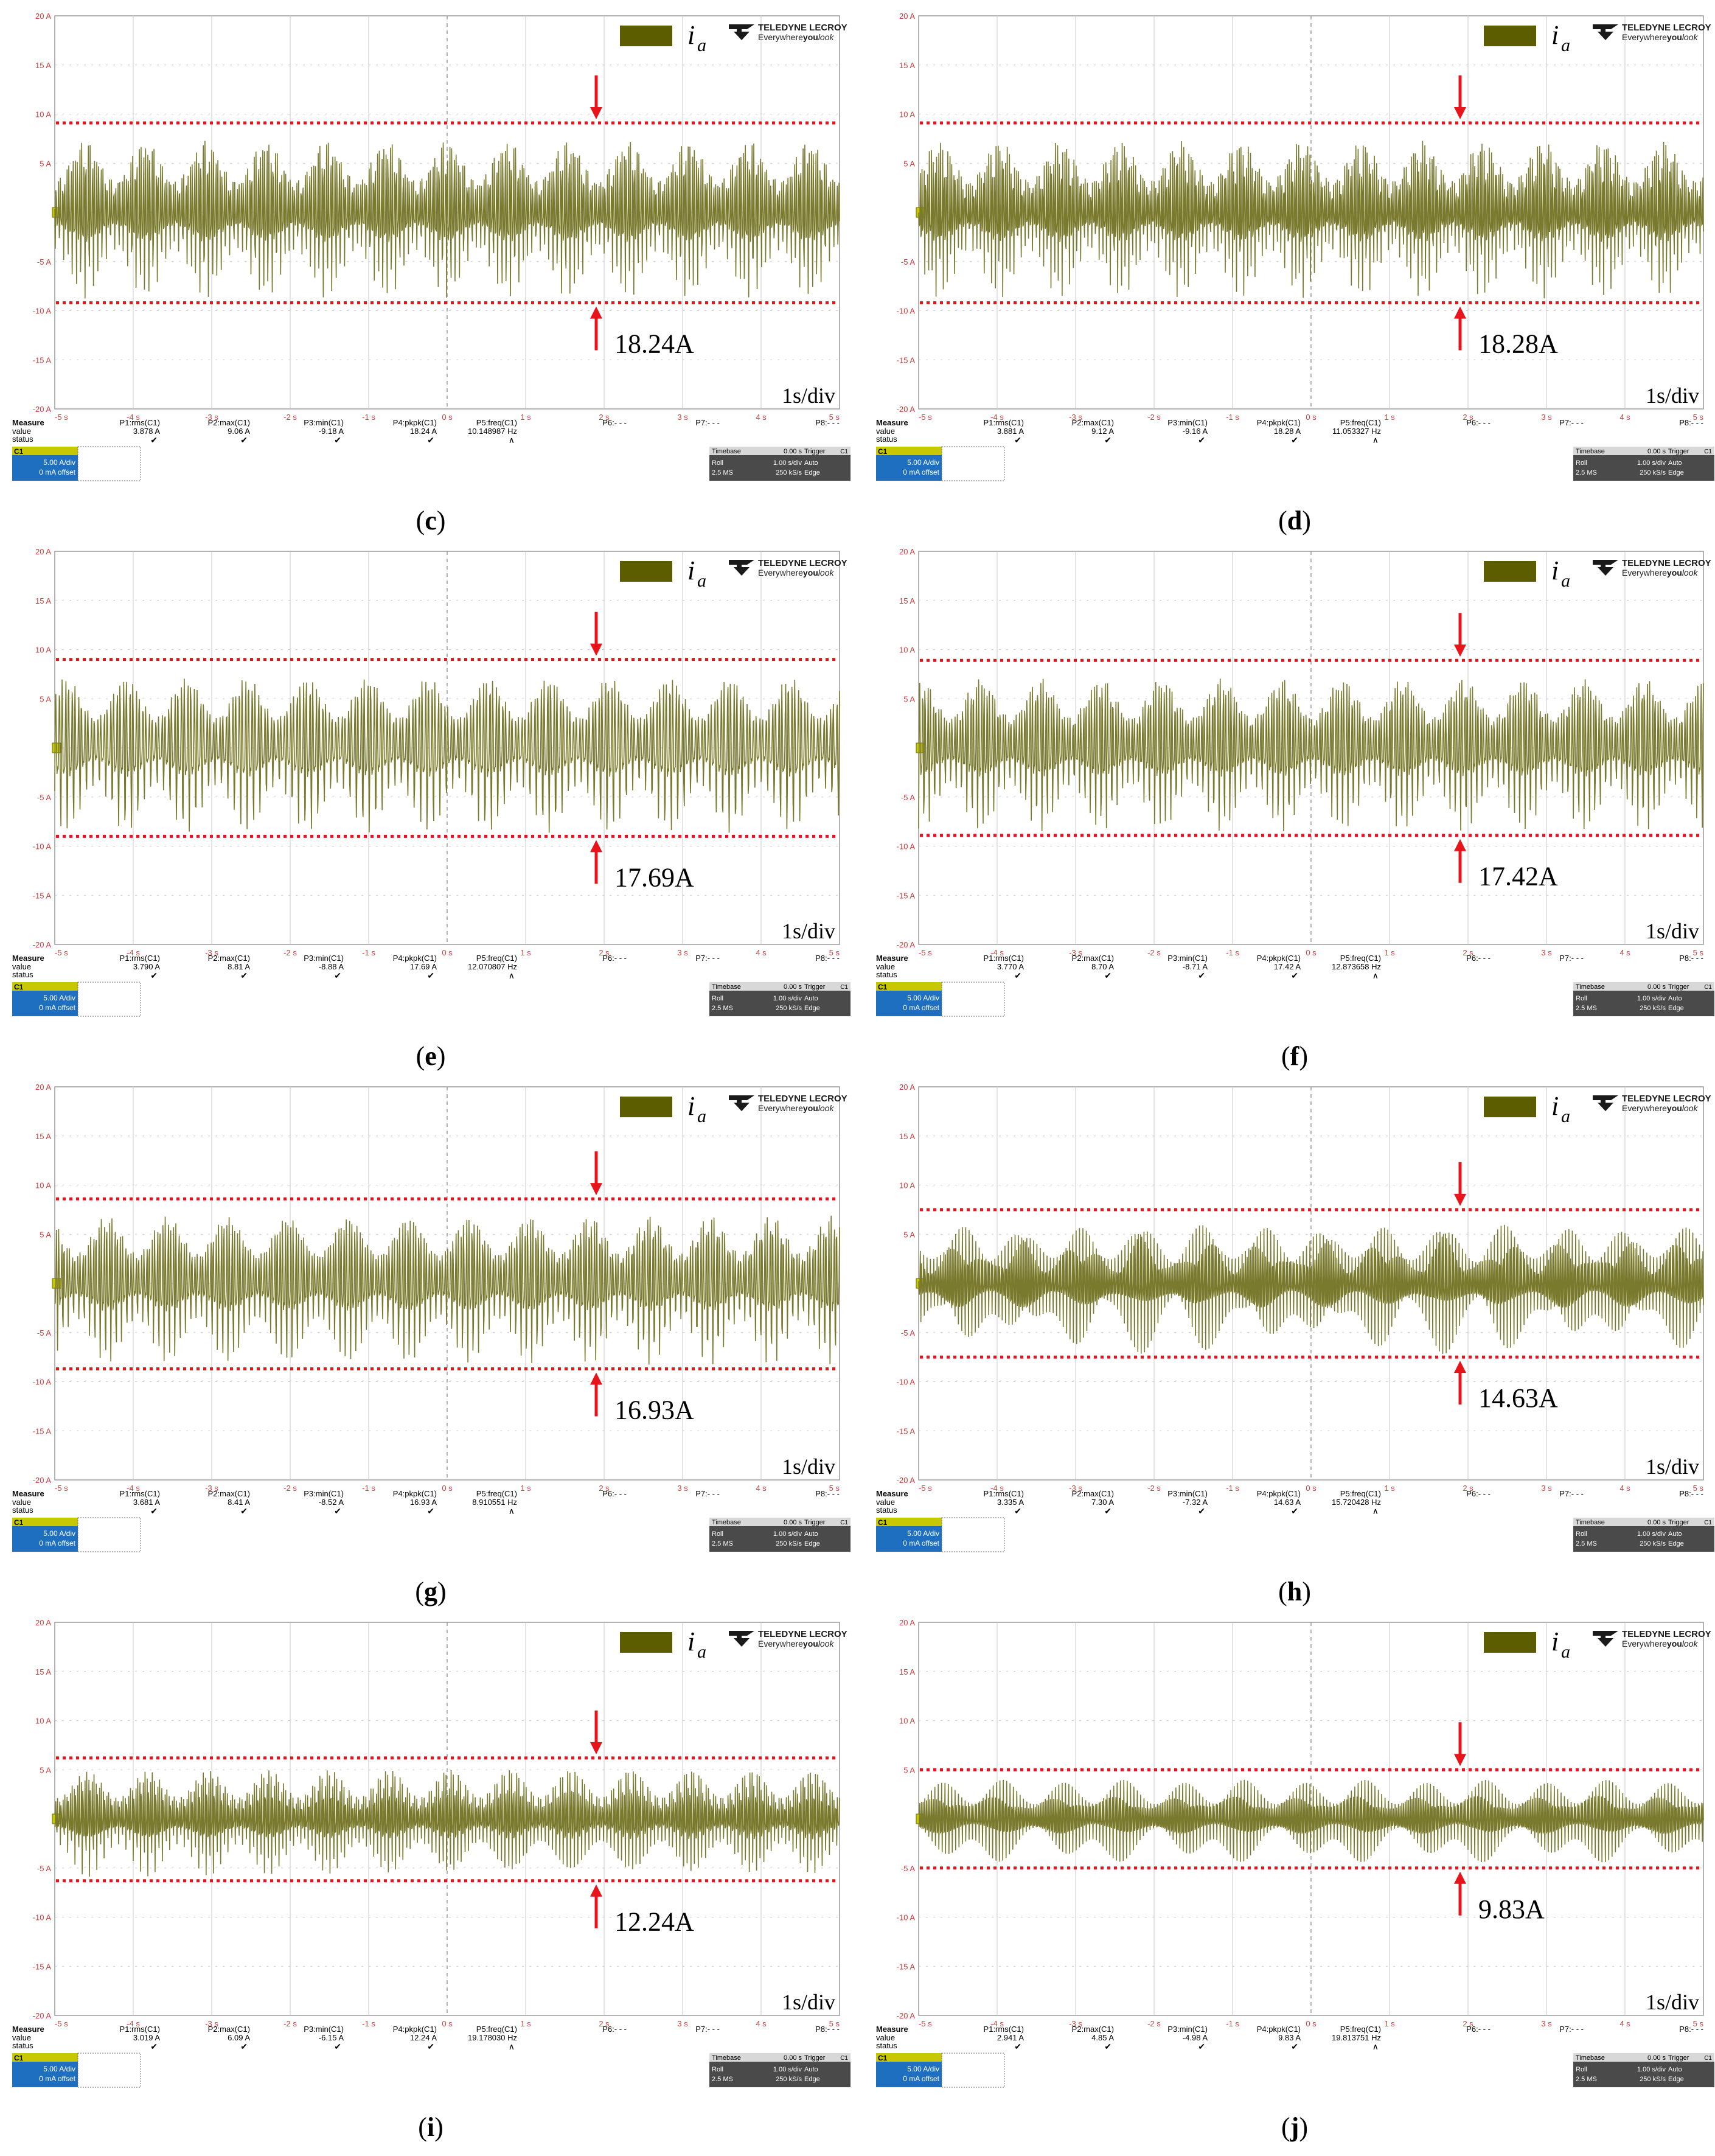  Describe the element at coordinates (496, 958) in the screenshot. I see `measure-header: P5:freq(C1)` at that location.